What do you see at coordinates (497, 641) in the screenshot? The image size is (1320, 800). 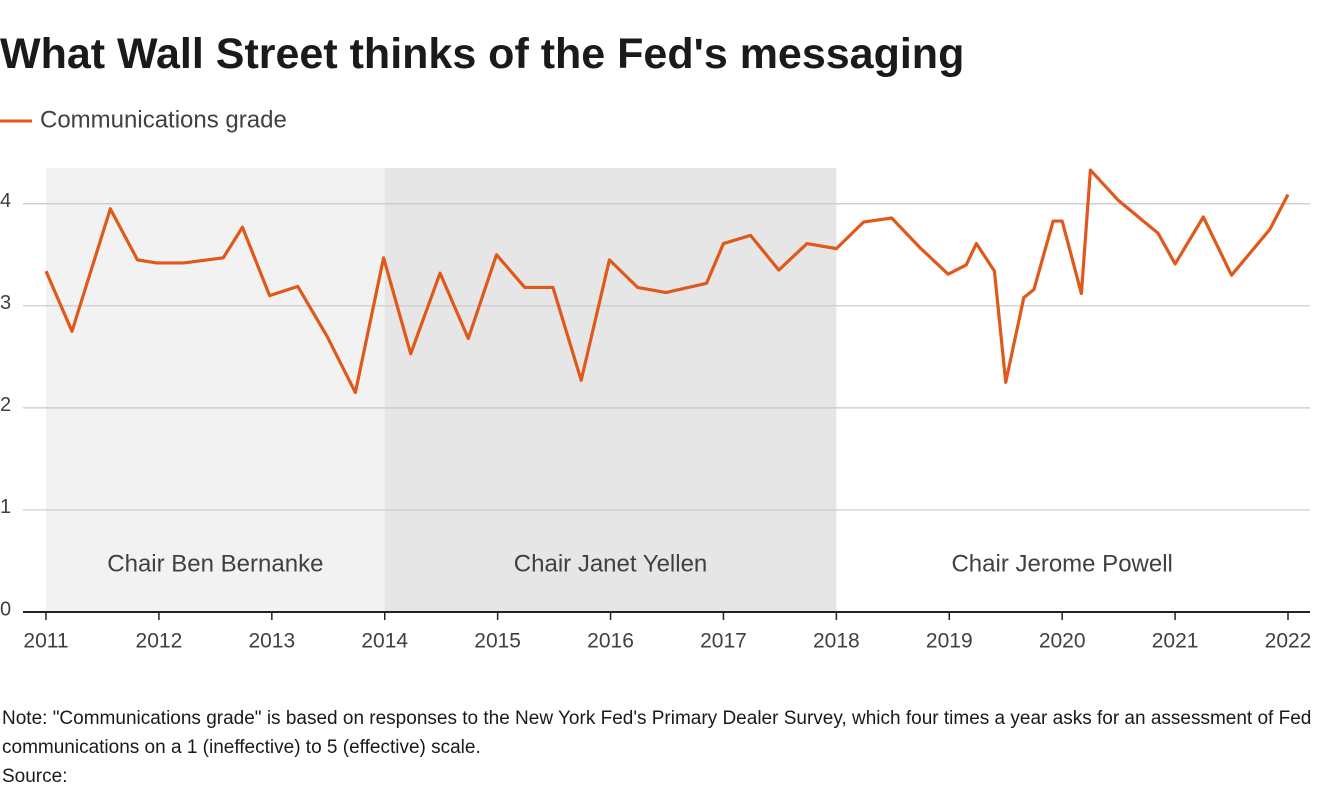 I see `x-tick-label: 2015` at bounding box center [497, 641].